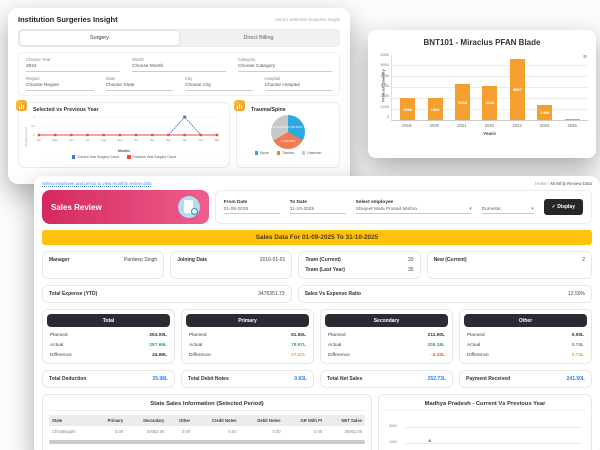 This screenshot has height=450, width=600. I want to click on filter-label: Category, so click(247, 59).